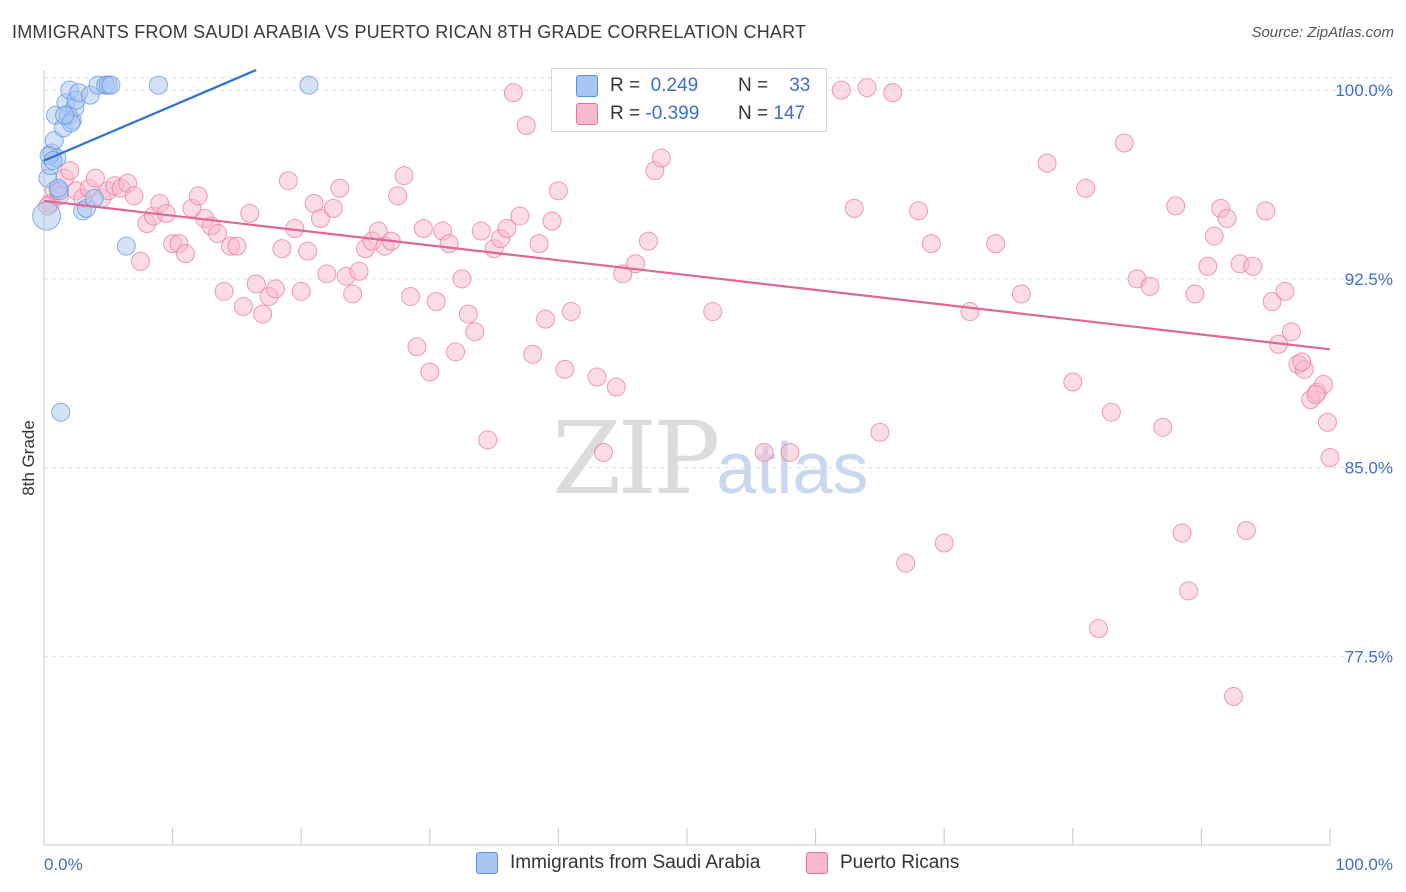 The image size is (1406, 892). I want to click on legend-swatch-puerto-ricans, so click(587, 114).